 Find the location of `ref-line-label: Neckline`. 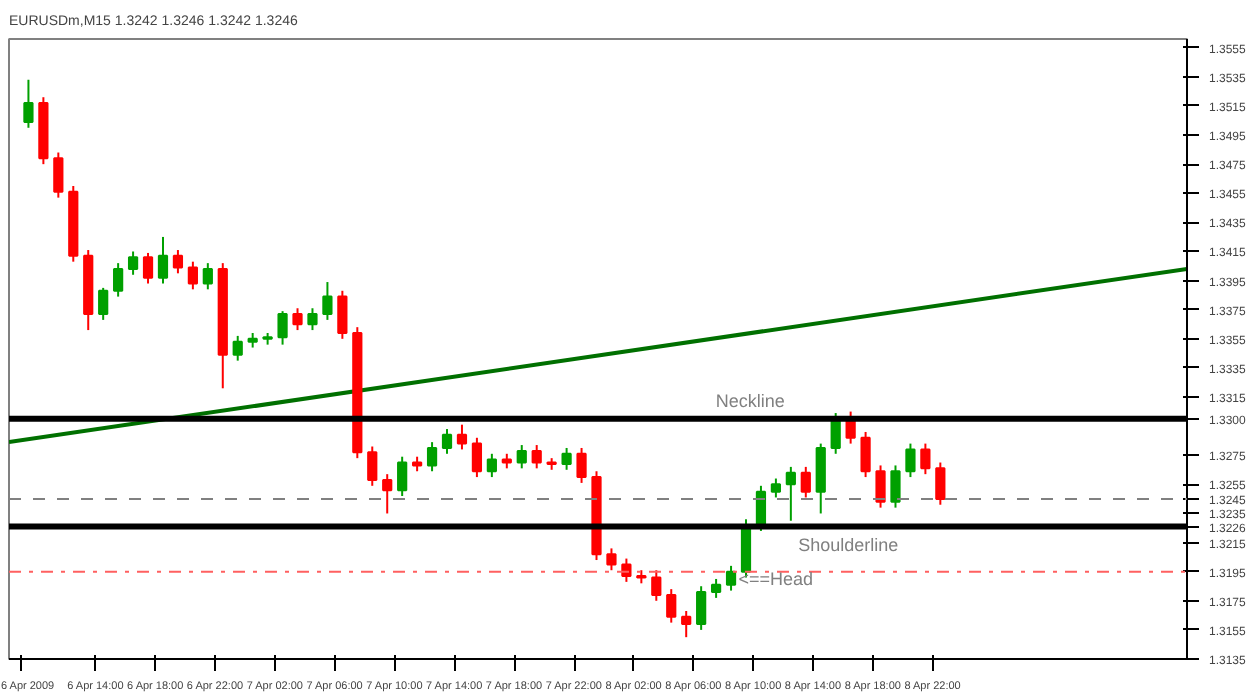

ref-line-label: Neckline is located at coordinates (750, 400).